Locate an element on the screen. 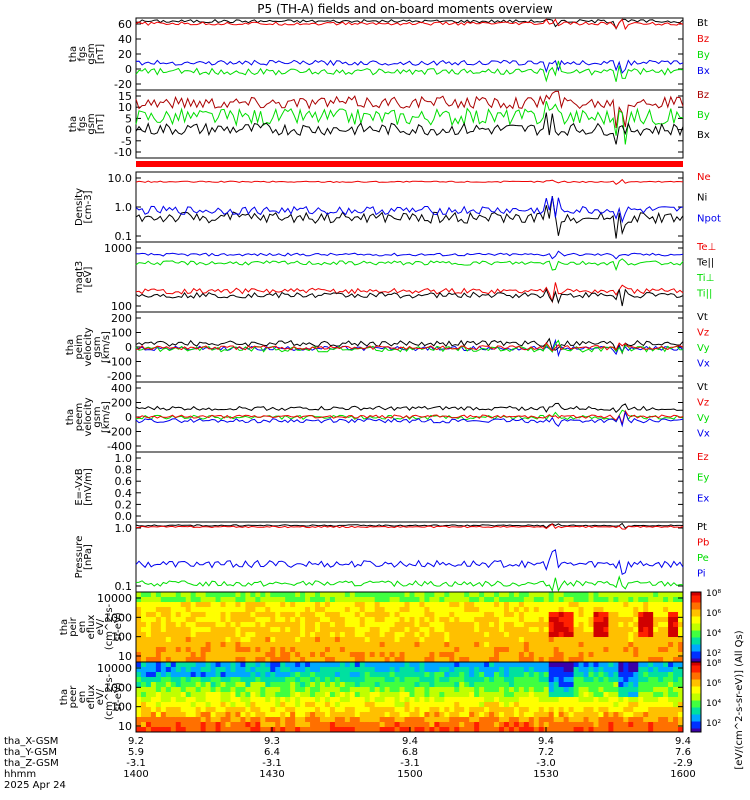 The width and height of the screenshot is (750, 800). panel-frame is located at coordinates (409, 487).